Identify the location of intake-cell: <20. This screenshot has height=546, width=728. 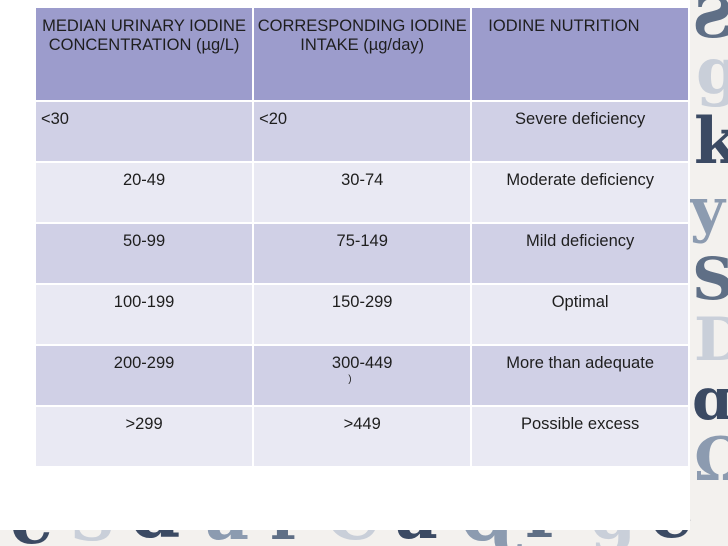
(363, 132).